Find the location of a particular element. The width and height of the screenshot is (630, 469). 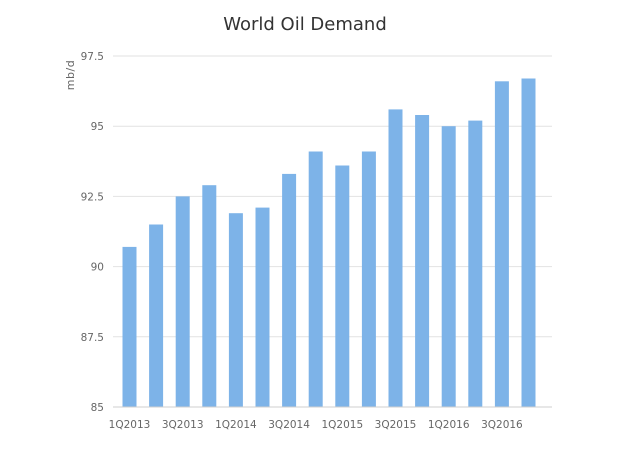

bar-1Q2016 is located at coordinates (448, 266).